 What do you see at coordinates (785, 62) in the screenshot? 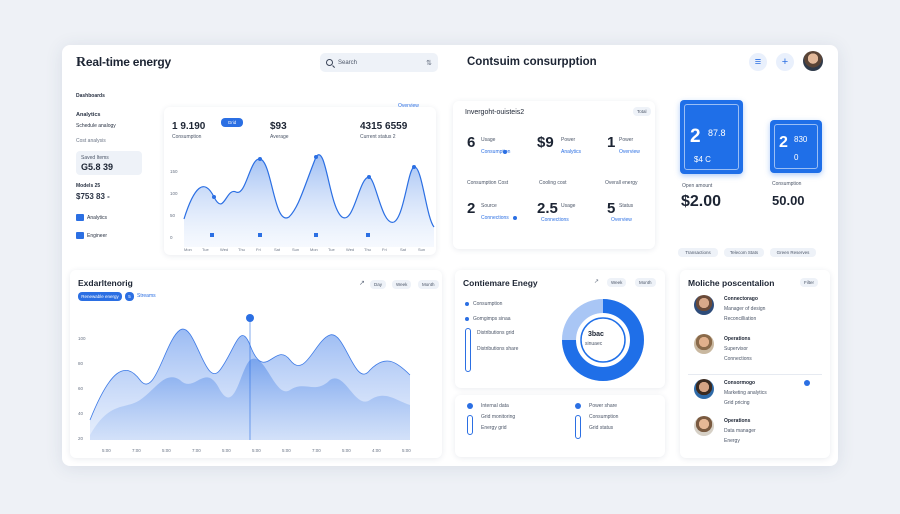
I see `add-button: +` at bounding box center [785, 62].